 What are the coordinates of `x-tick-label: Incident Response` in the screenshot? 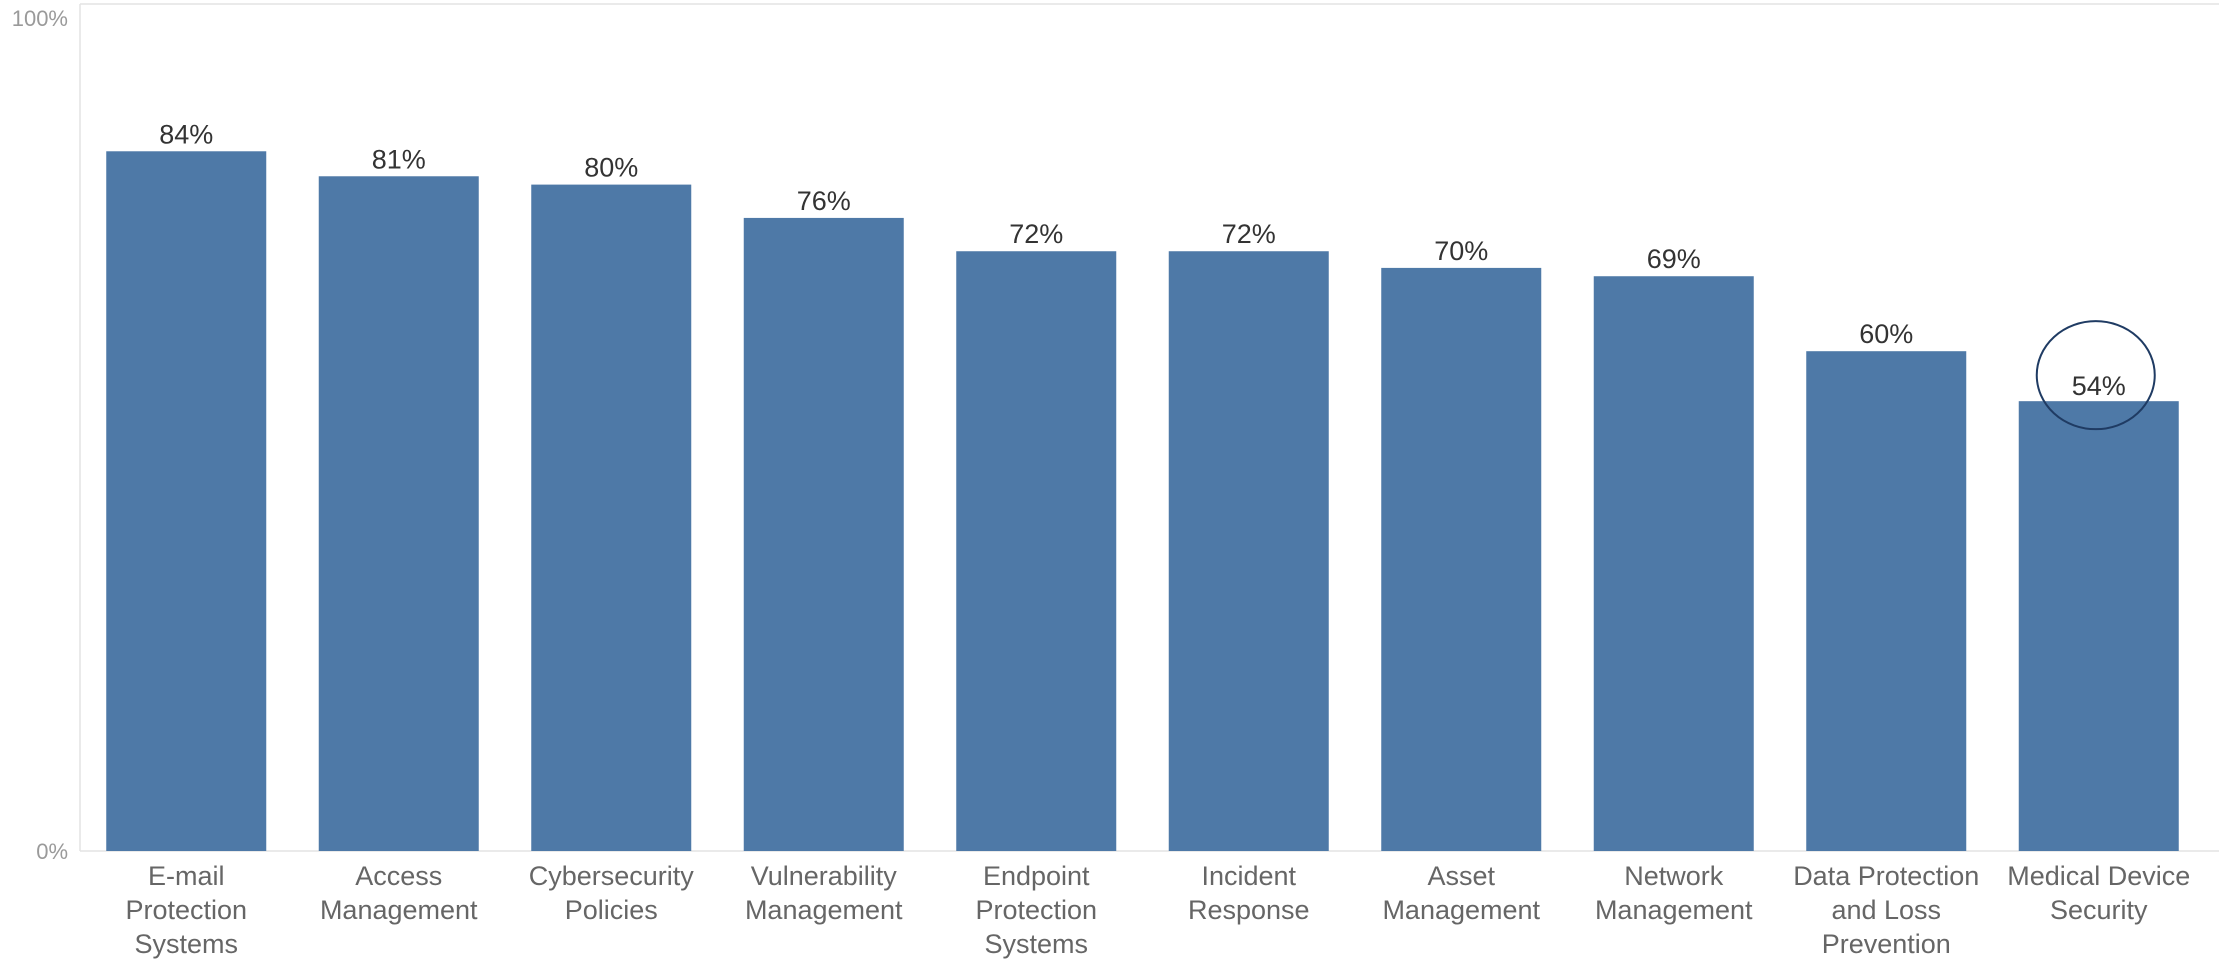 It's located at (1249, 893).